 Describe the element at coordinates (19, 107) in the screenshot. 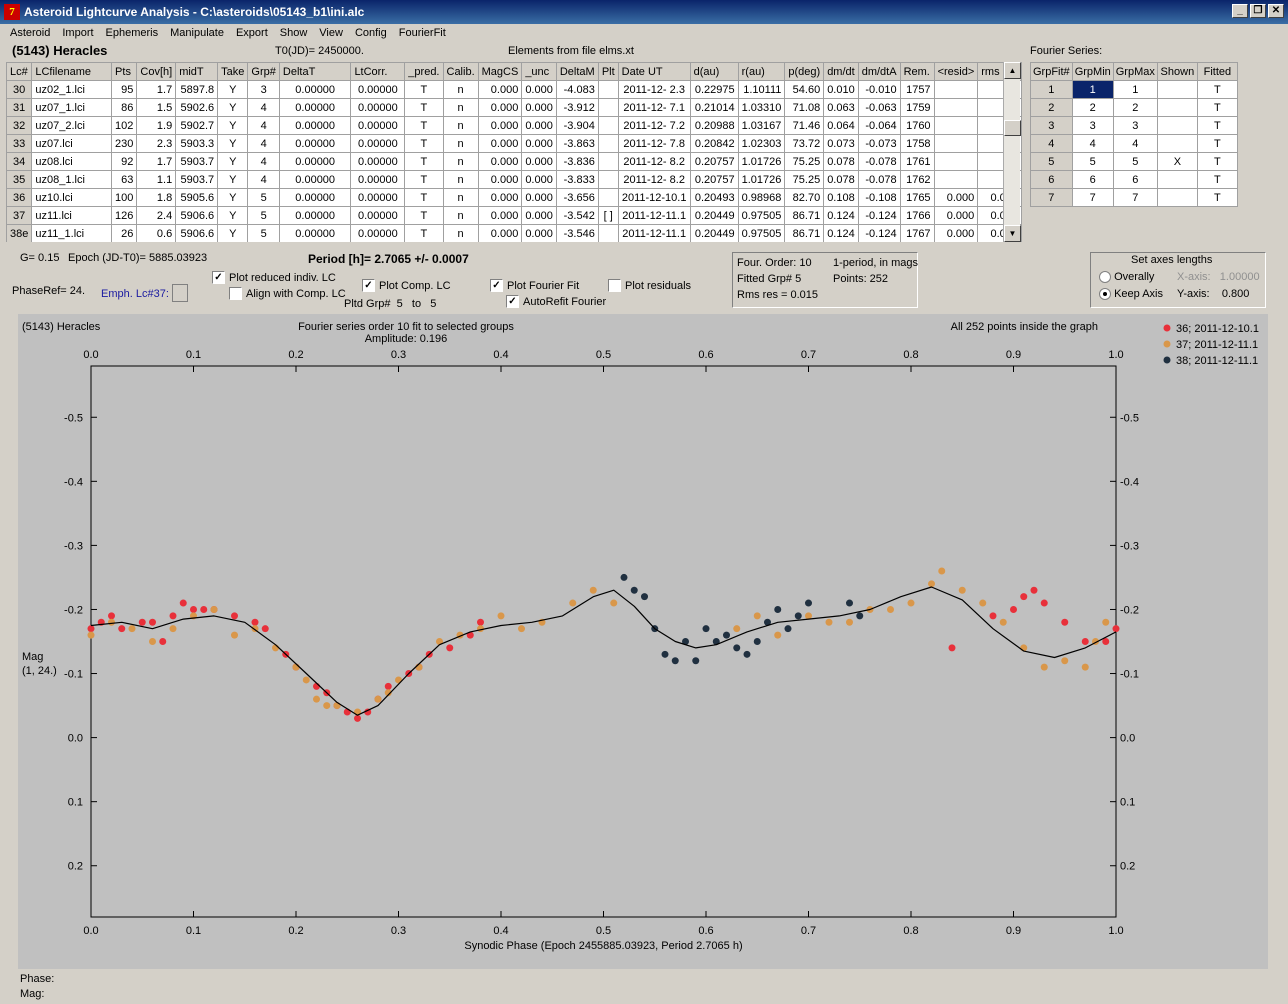

I see `table-cell: 31` at that location.